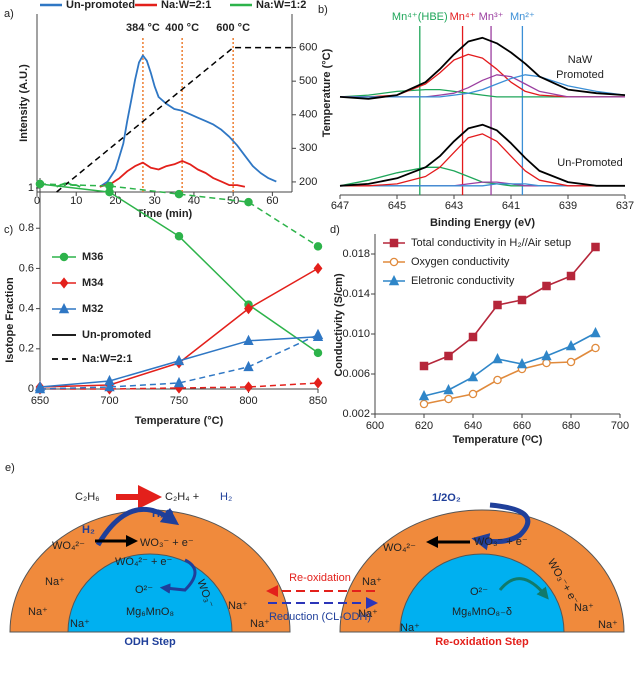  What do you see at coordinates (87, 497) in the screenshot?
I see `reactant: C₂H₆` at bounding box center [87, 497].